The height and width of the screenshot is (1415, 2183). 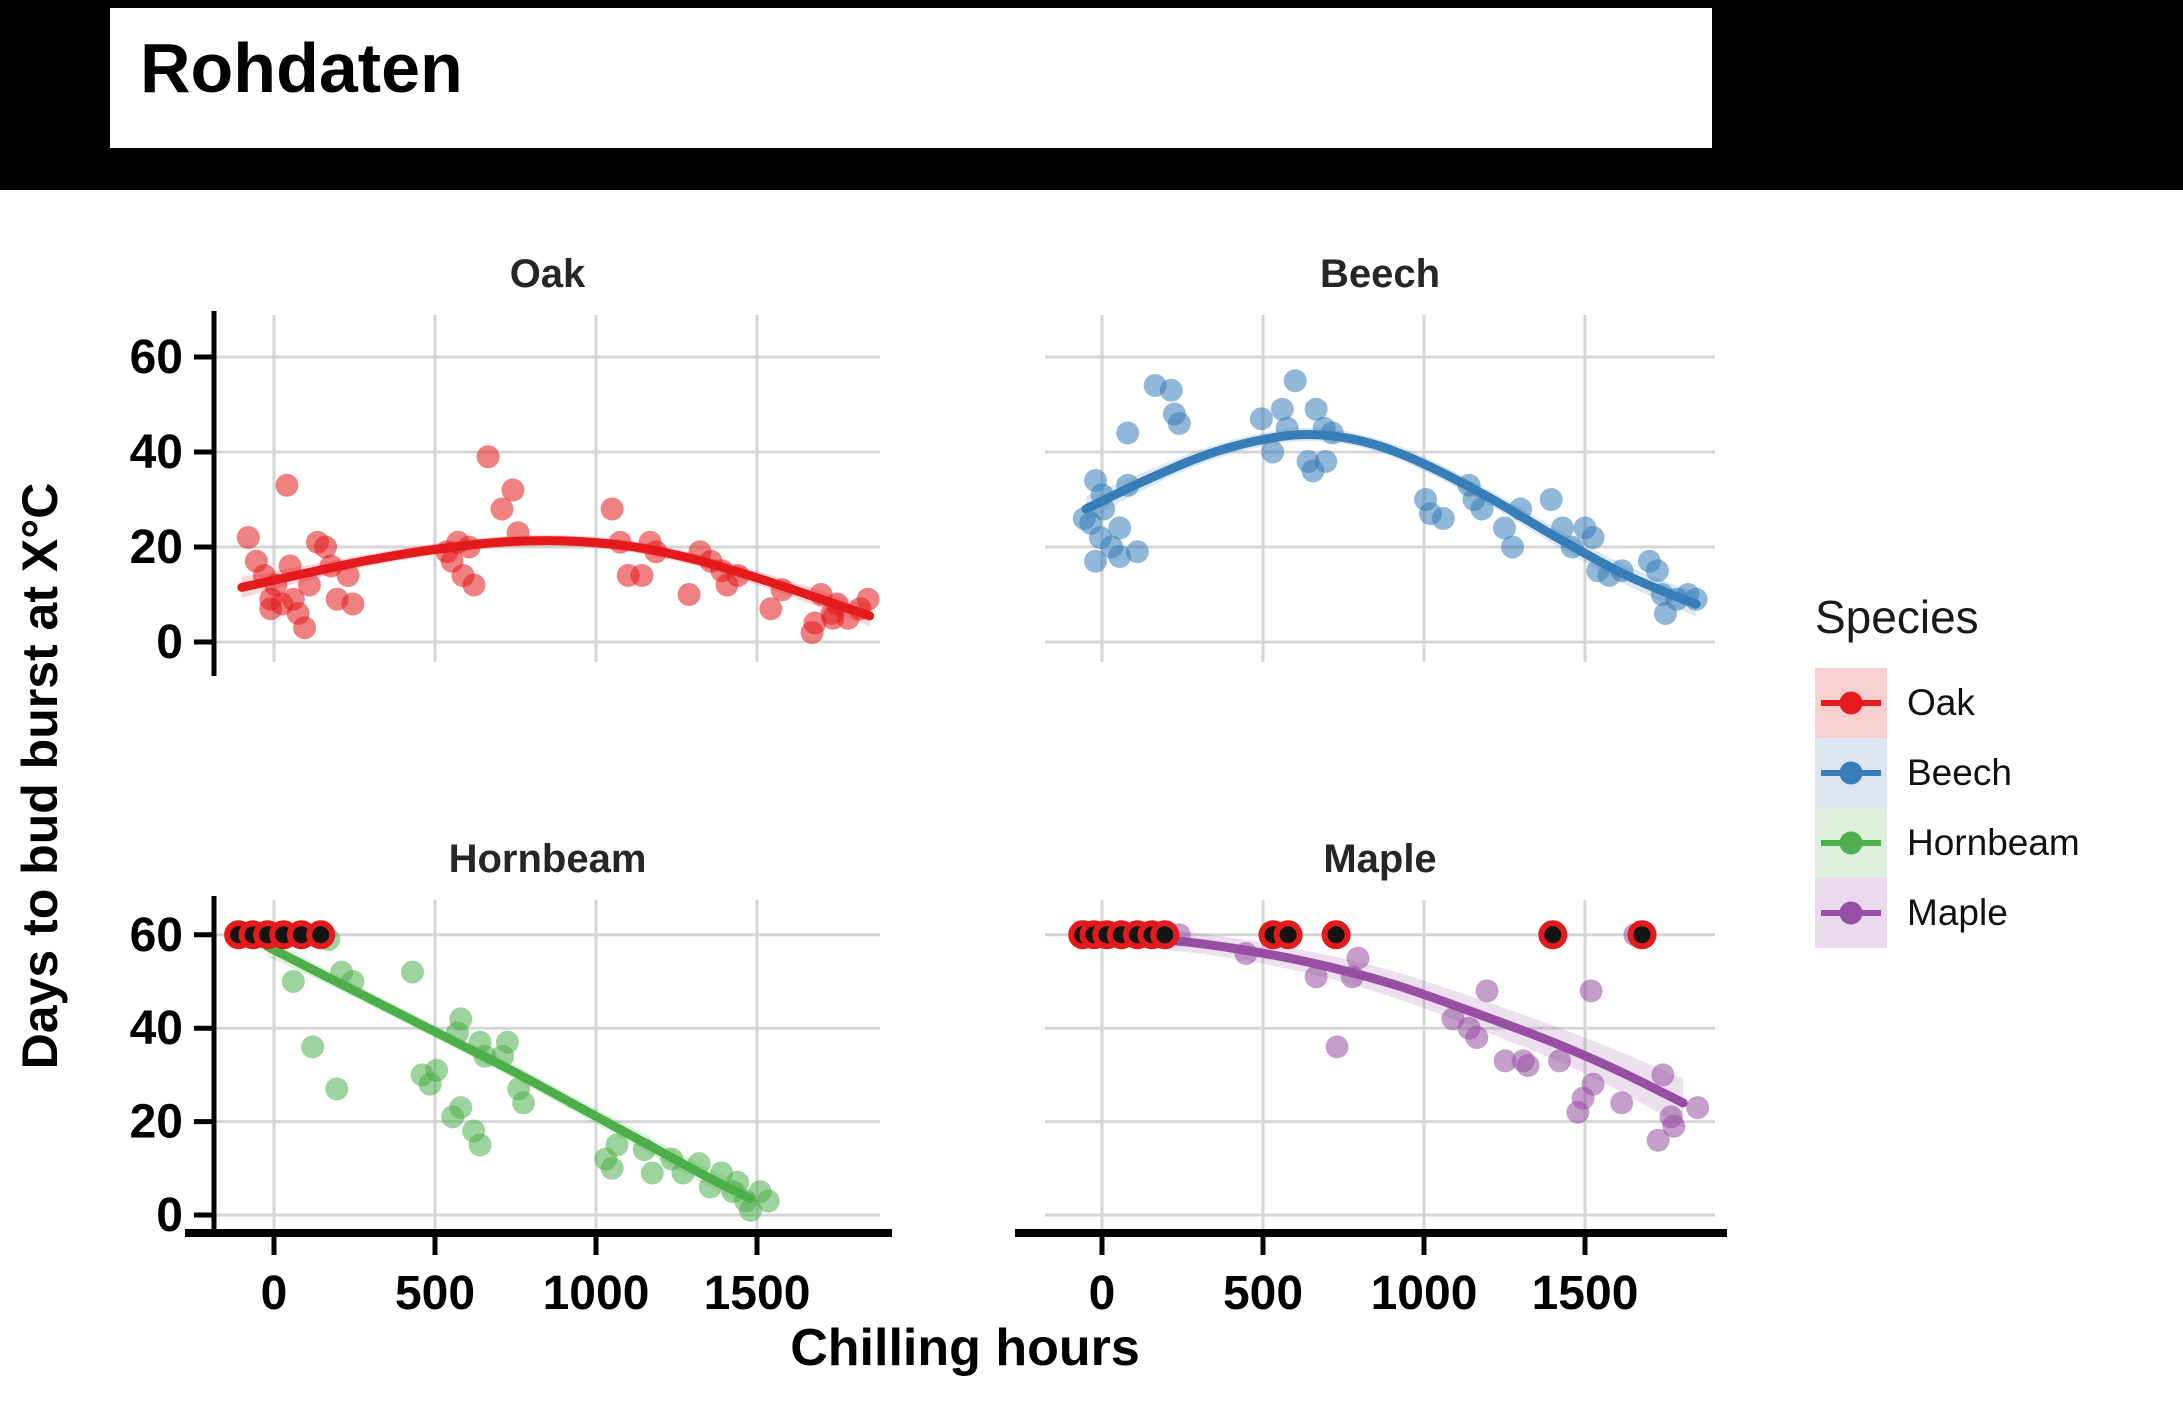 I want to click on facet-panel-hornbeam: Hornbeam 0 20 40 60 0 500 1000 1500, so click(x=511, y=1078).